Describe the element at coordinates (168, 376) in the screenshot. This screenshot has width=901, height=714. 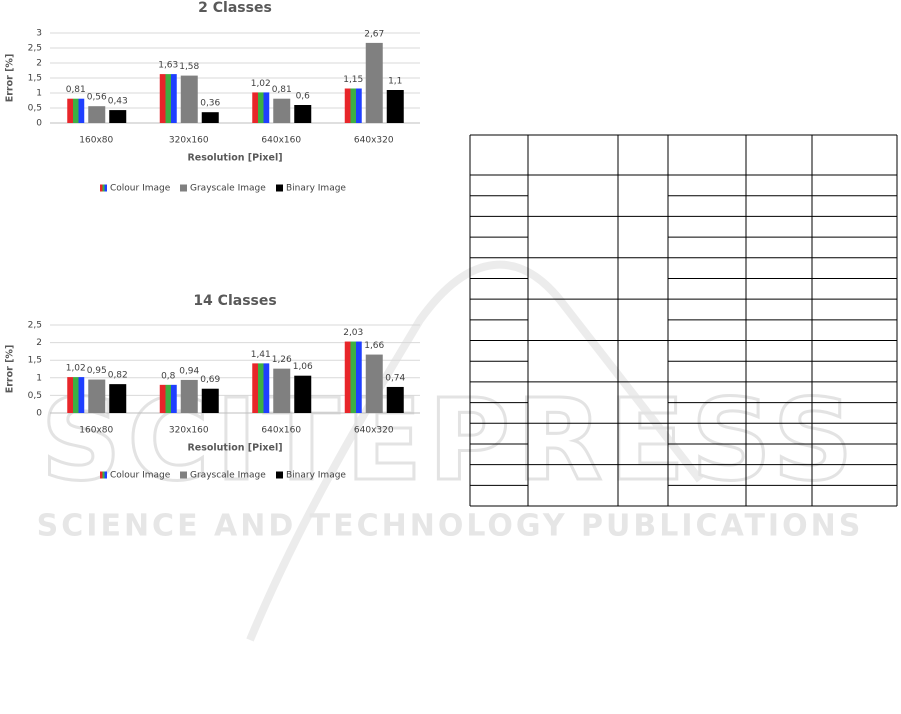
I see `data-label: 0,8` at that location.